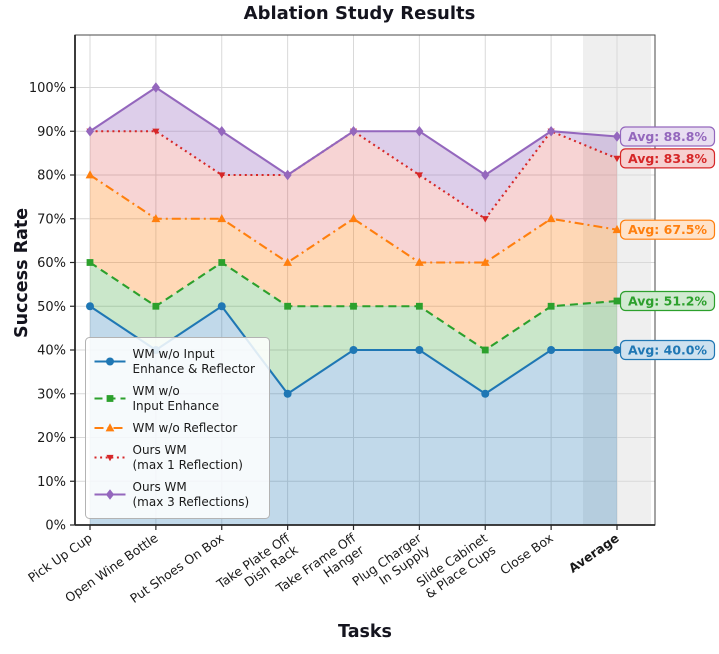 Image resolution: width=719 pixels, height=654 pixels. What do you see at coordinates (191, 494) in the screenshot?
I see `legend-label-4: Ours WM (max 3 Reflections)` at bounding box center [191, 494].